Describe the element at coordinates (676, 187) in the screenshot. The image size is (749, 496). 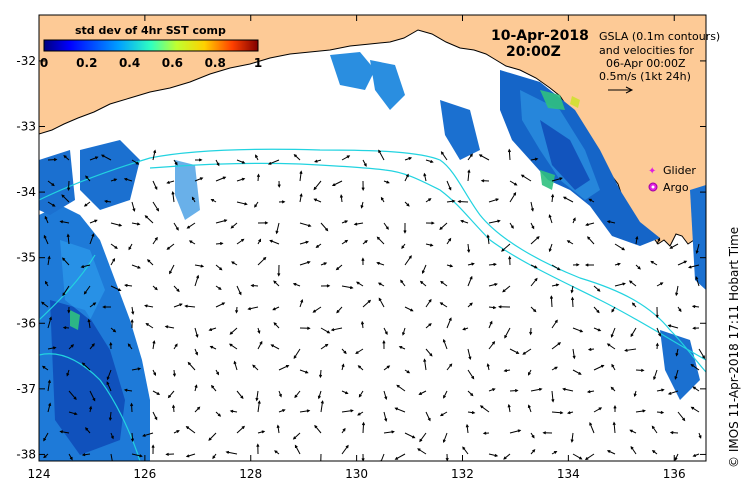
I see `legend-argo-label: Argo` at that location.